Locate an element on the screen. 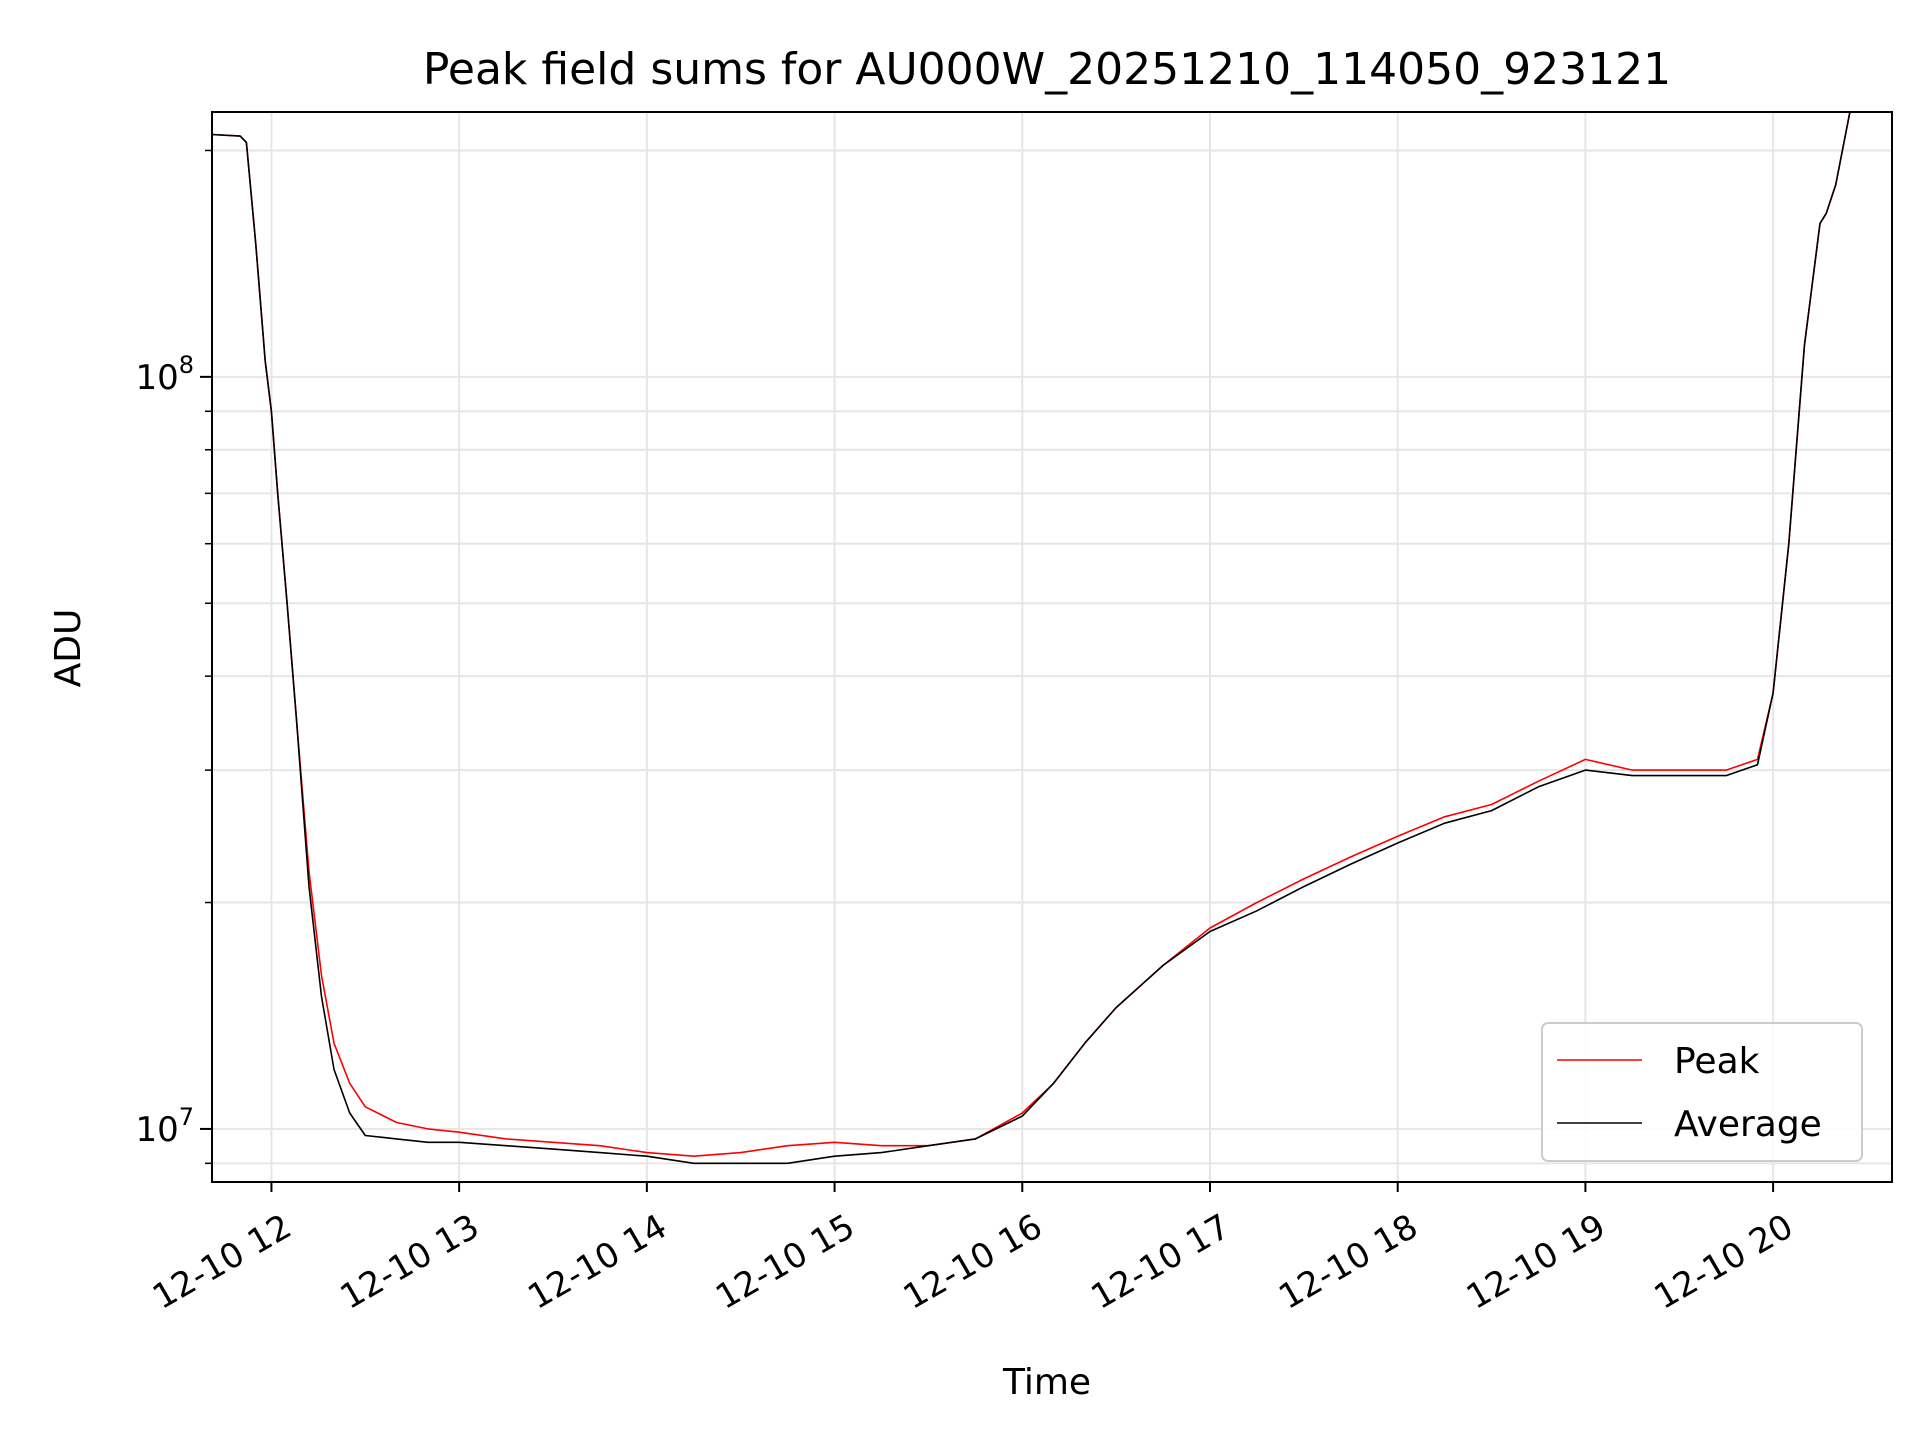 The height and width of the screenshot is (1440, 1920). legend-box is located at coordinates (1702, 1092).